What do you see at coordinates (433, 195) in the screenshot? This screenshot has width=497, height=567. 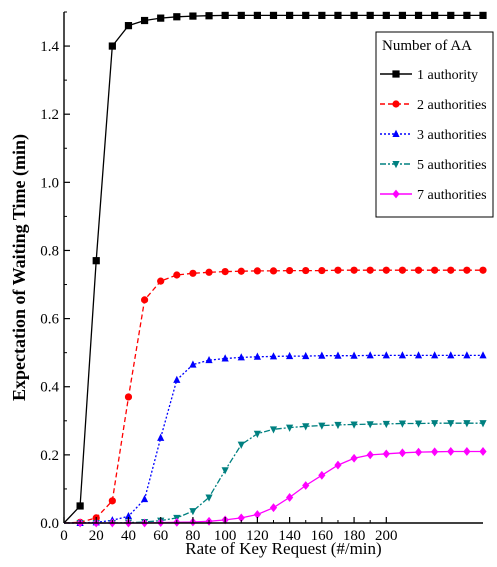 I see `legend-item: 7 authorities` at bounding box center [433, 195].